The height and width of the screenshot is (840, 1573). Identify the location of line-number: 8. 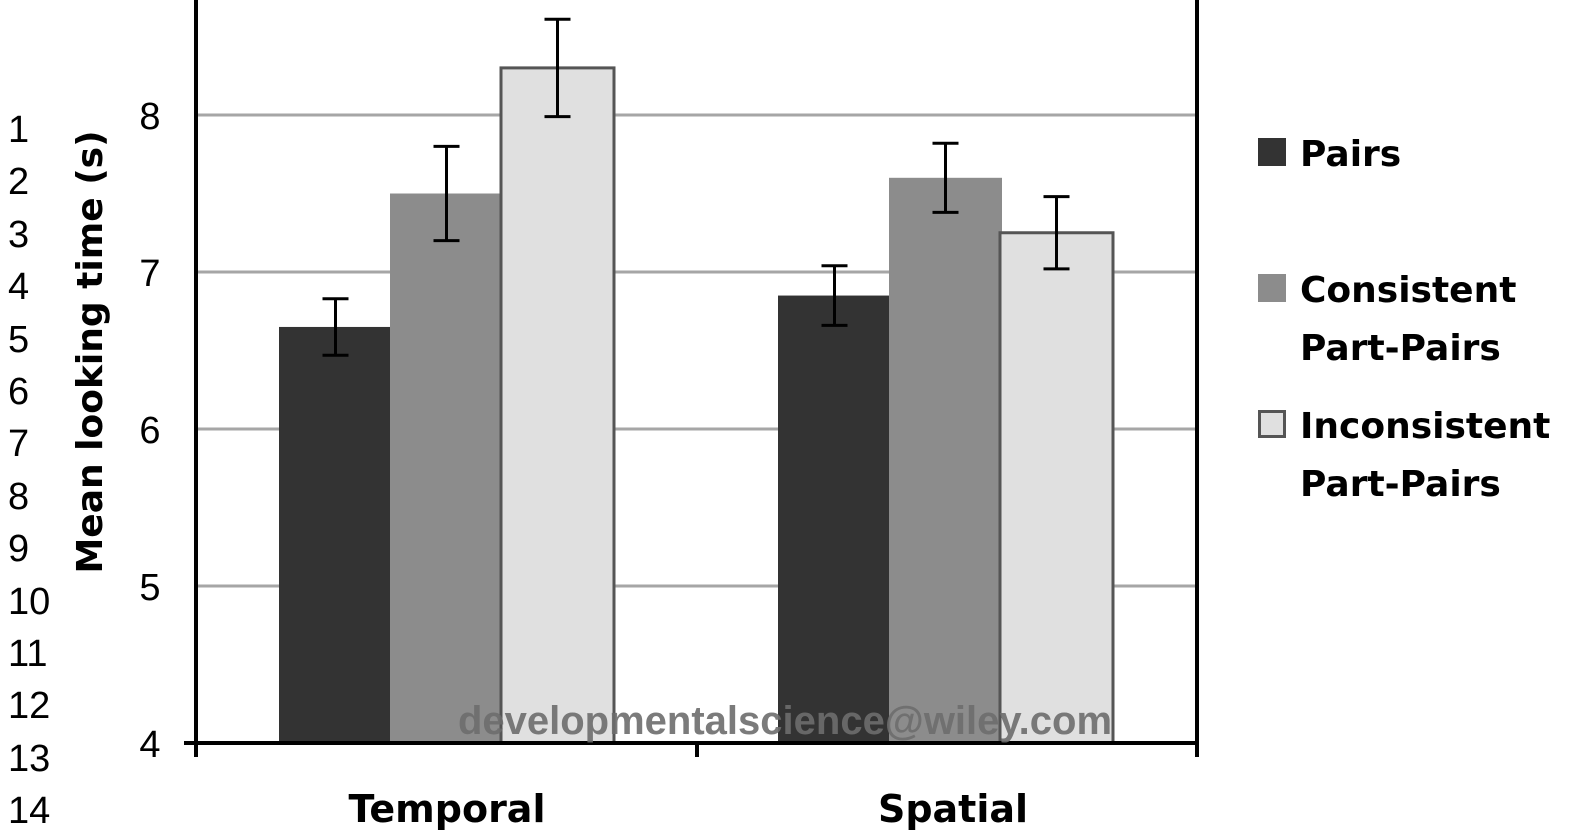
(19, 496).